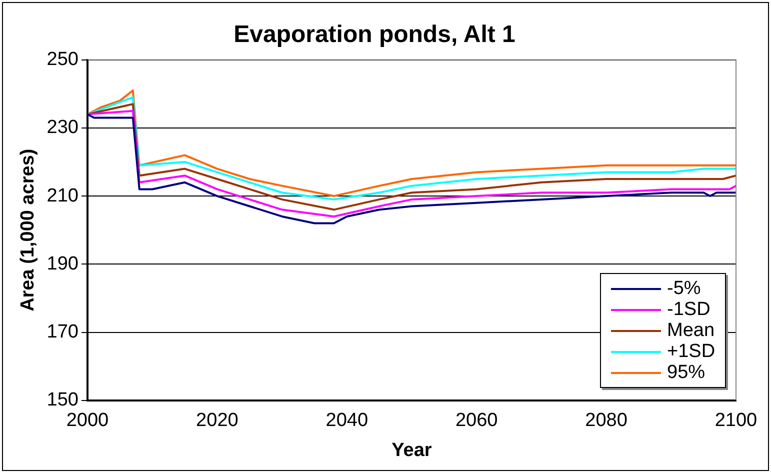 This screenshot has height=473, width=771. What do you see at coordinates (62, 59) in the screenshot?
I see `y-tick-label: 250` at bounding box center [62, 59].